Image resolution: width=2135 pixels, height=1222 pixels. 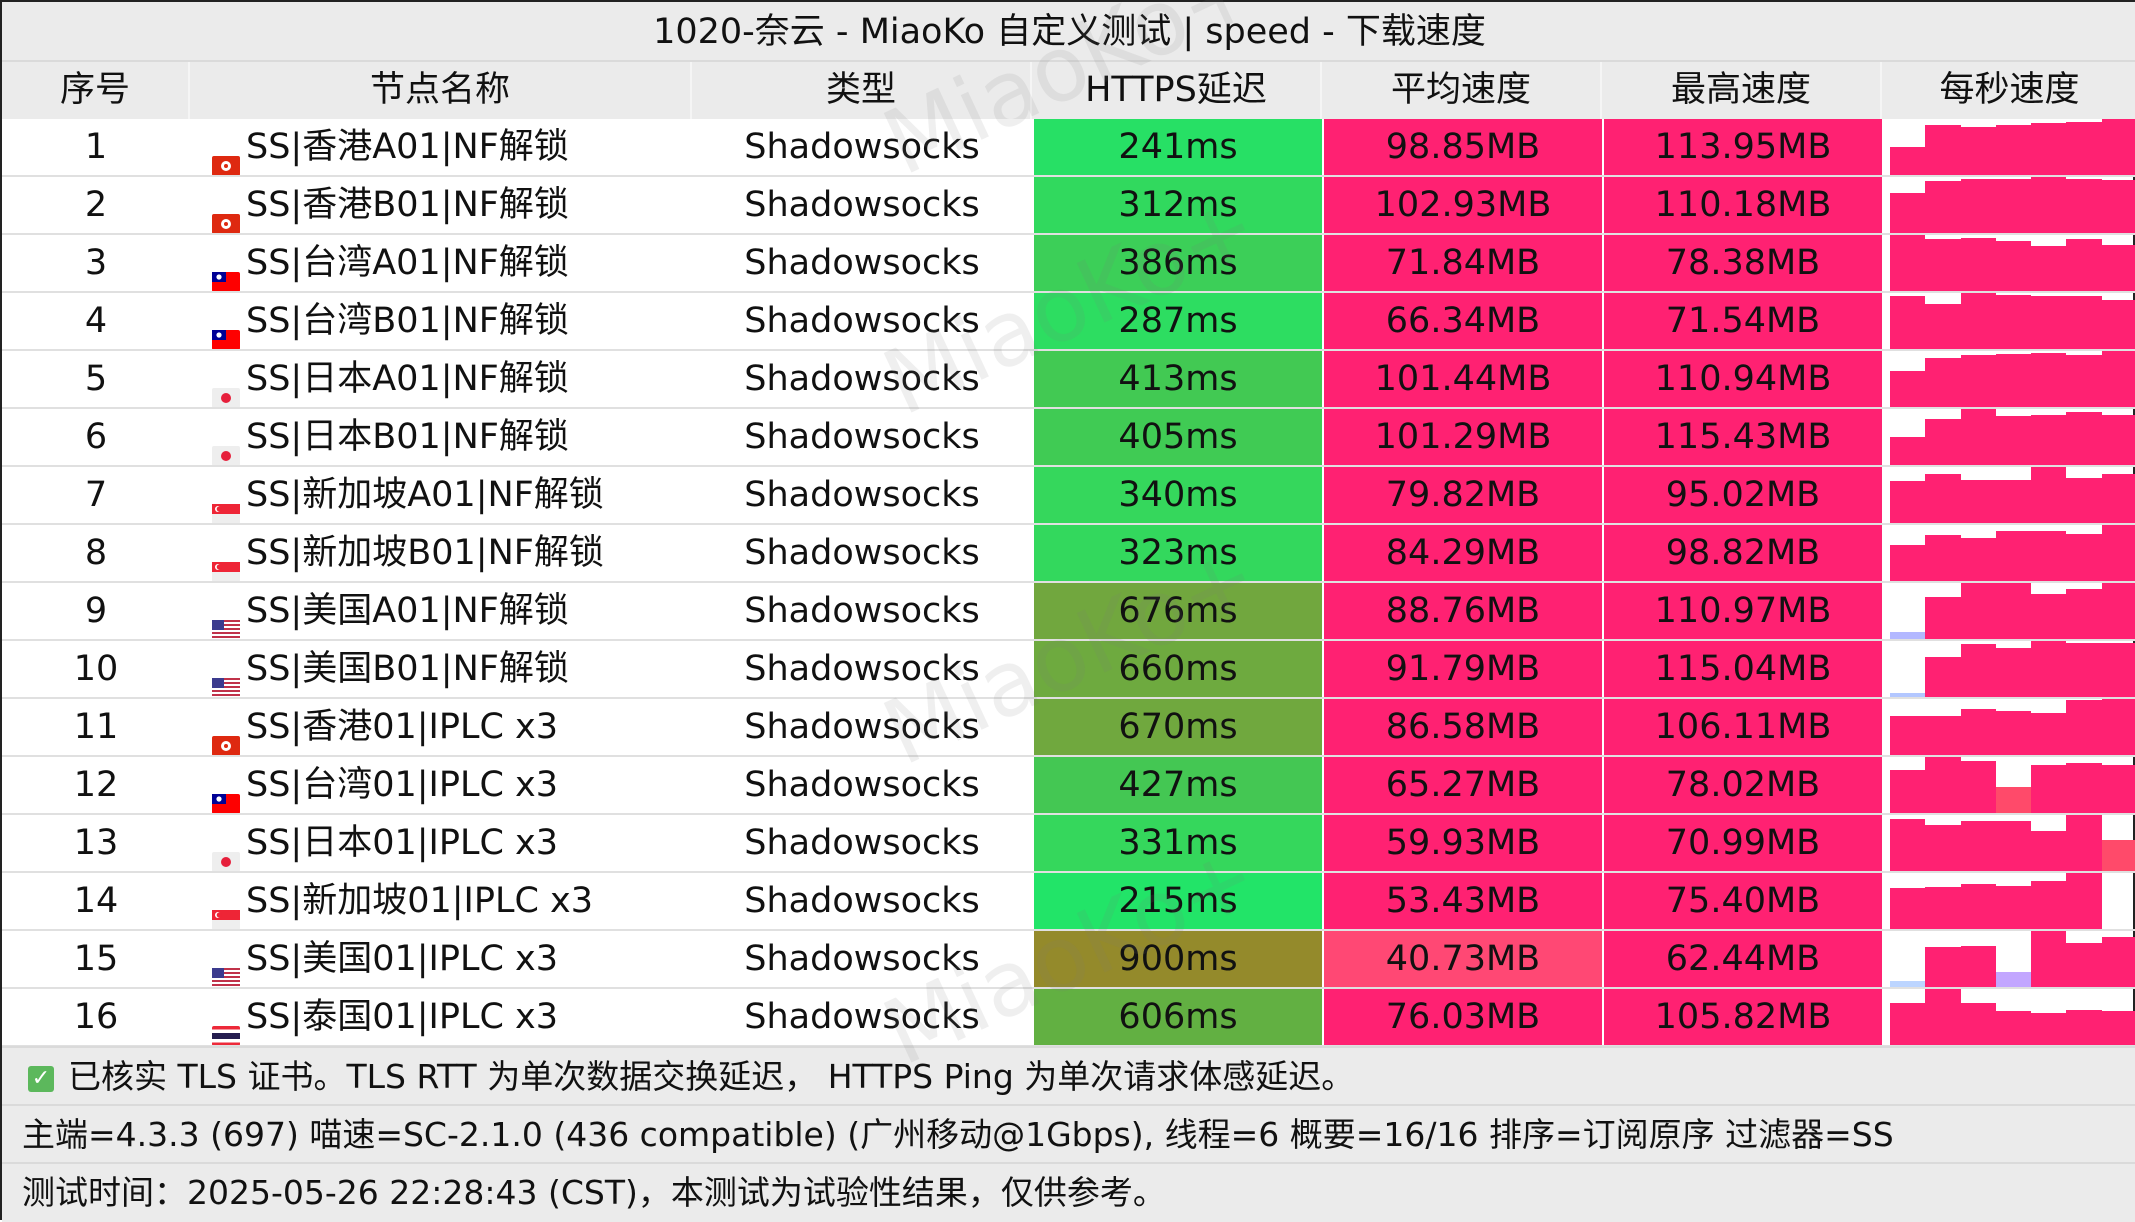 I want to click on node-name-text: SS|新加坡A01|NF解锁, so click(x=425, y=495).